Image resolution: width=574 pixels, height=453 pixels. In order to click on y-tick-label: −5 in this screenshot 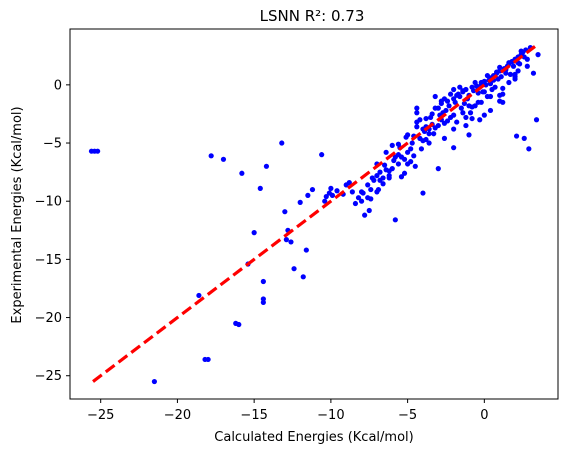, I will do `click(52, 144)`.